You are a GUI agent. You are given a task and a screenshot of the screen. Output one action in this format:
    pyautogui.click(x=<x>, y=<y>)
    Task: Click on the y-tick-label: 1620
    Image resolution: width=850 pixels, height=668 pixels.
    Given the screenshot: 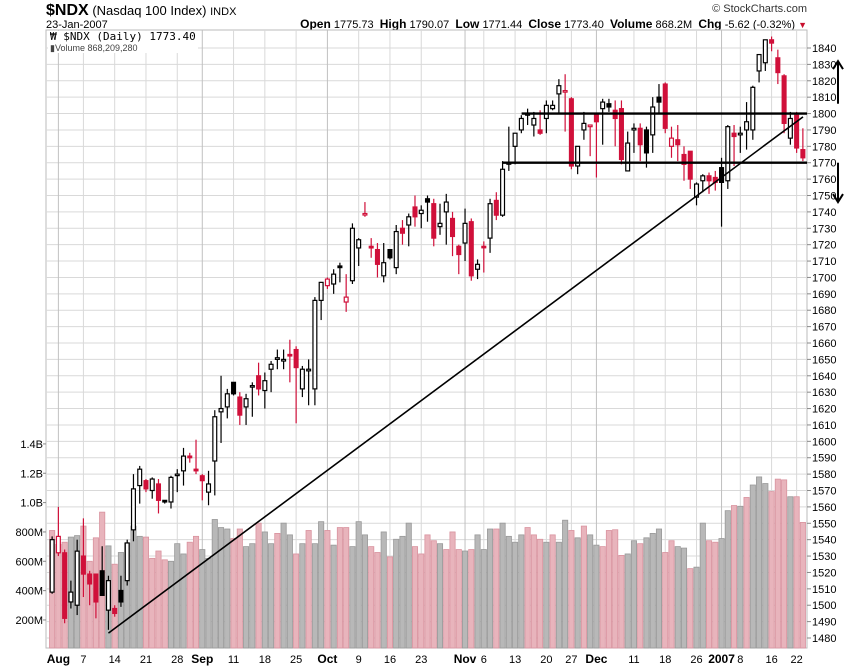 What is the action you would take?
    pyautogui.click(x=824, y=410)
    